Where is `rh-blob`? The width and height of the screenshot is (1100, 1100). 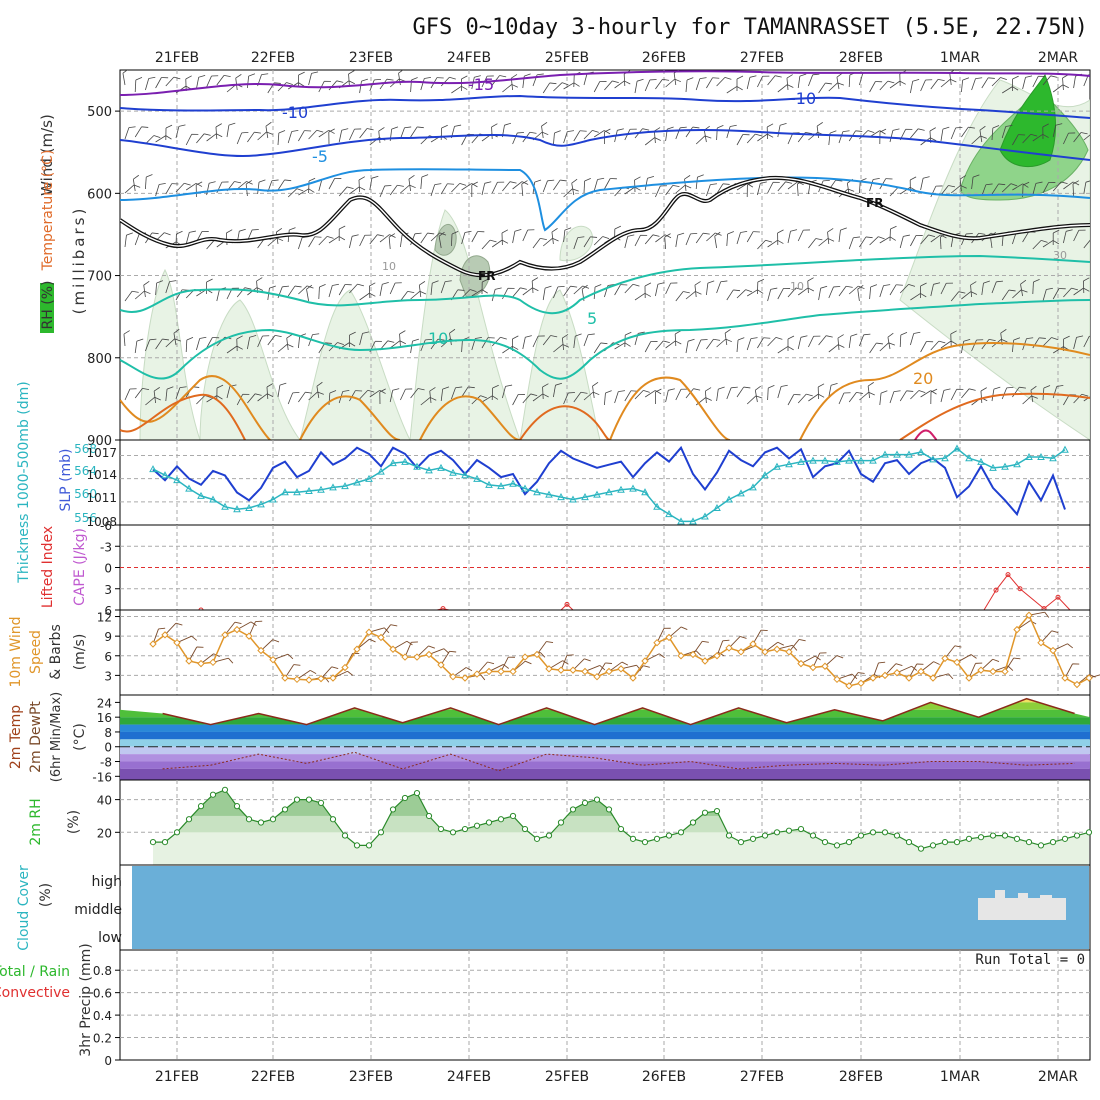
rh-blob is located at coordinates (576, 243).